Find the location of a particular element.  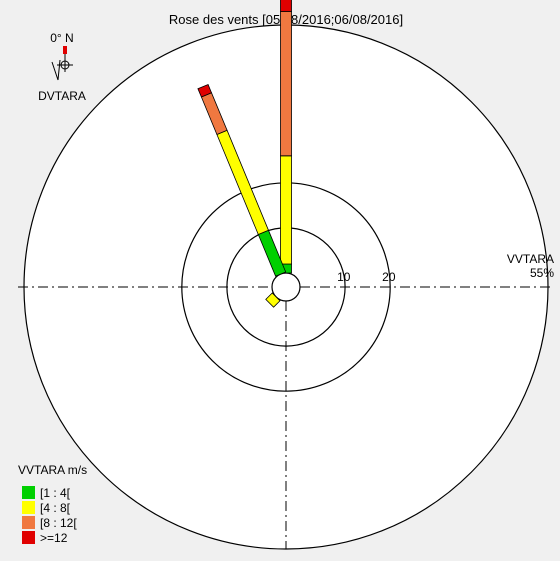

north-arrow-head is located at coordinates (65, 50).